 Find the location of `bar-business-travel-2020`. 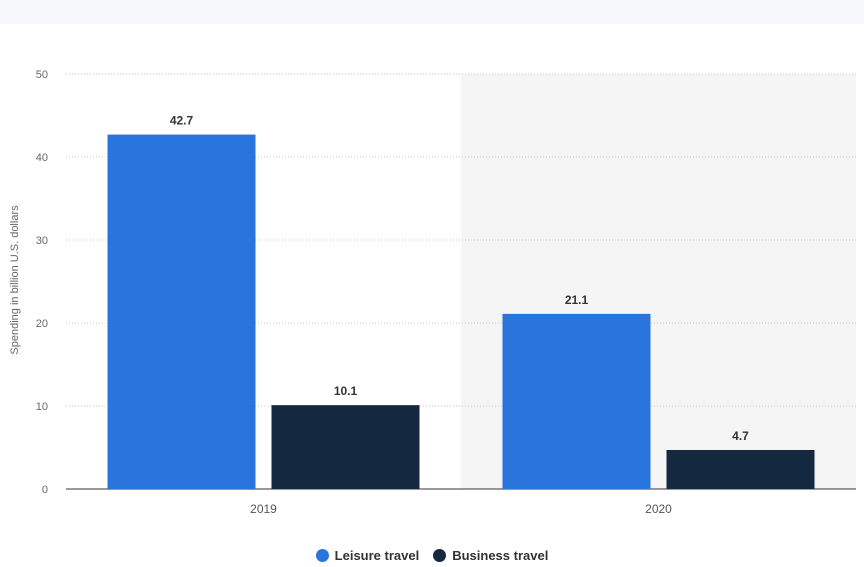

bar-business-travel-2020 is located at coordinates (740, 469).